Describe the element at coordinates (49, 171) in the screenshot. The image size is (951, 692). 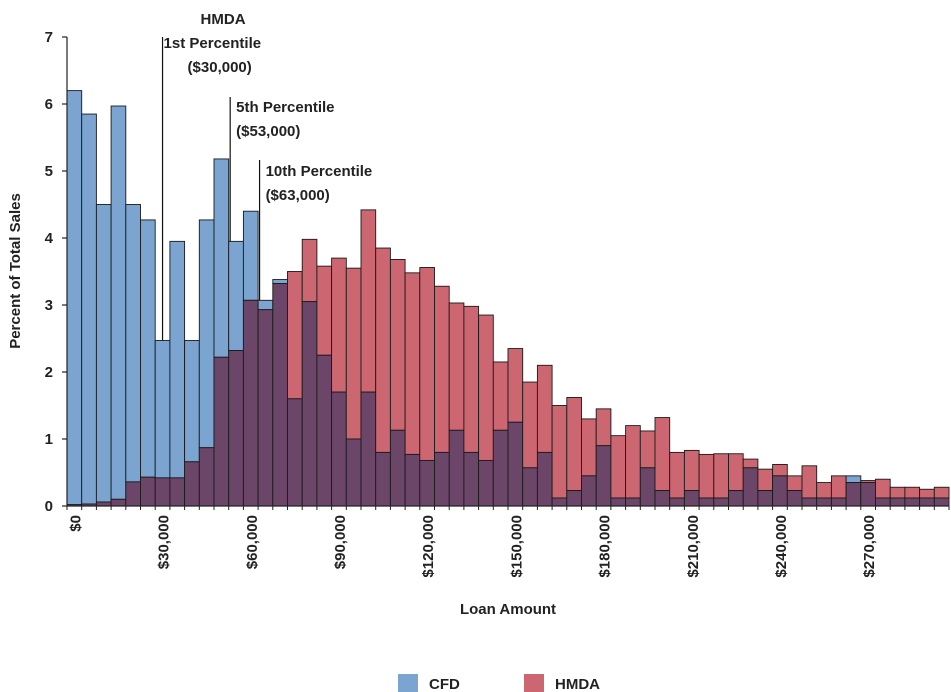
I see `y-tick-label-5: 5` at that location.